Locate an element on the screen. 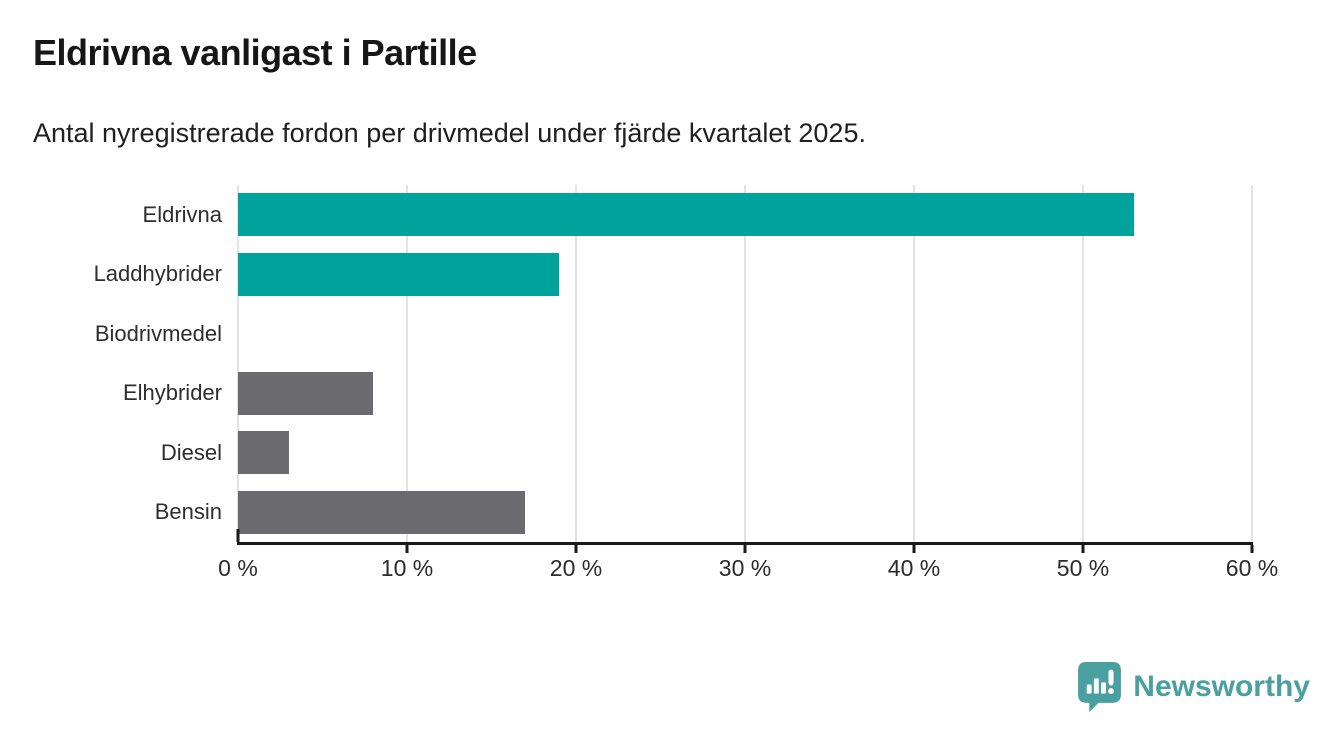 The image size is (1340, 733). brand-name: Newsworthy is located at coordinates (1221, 686).